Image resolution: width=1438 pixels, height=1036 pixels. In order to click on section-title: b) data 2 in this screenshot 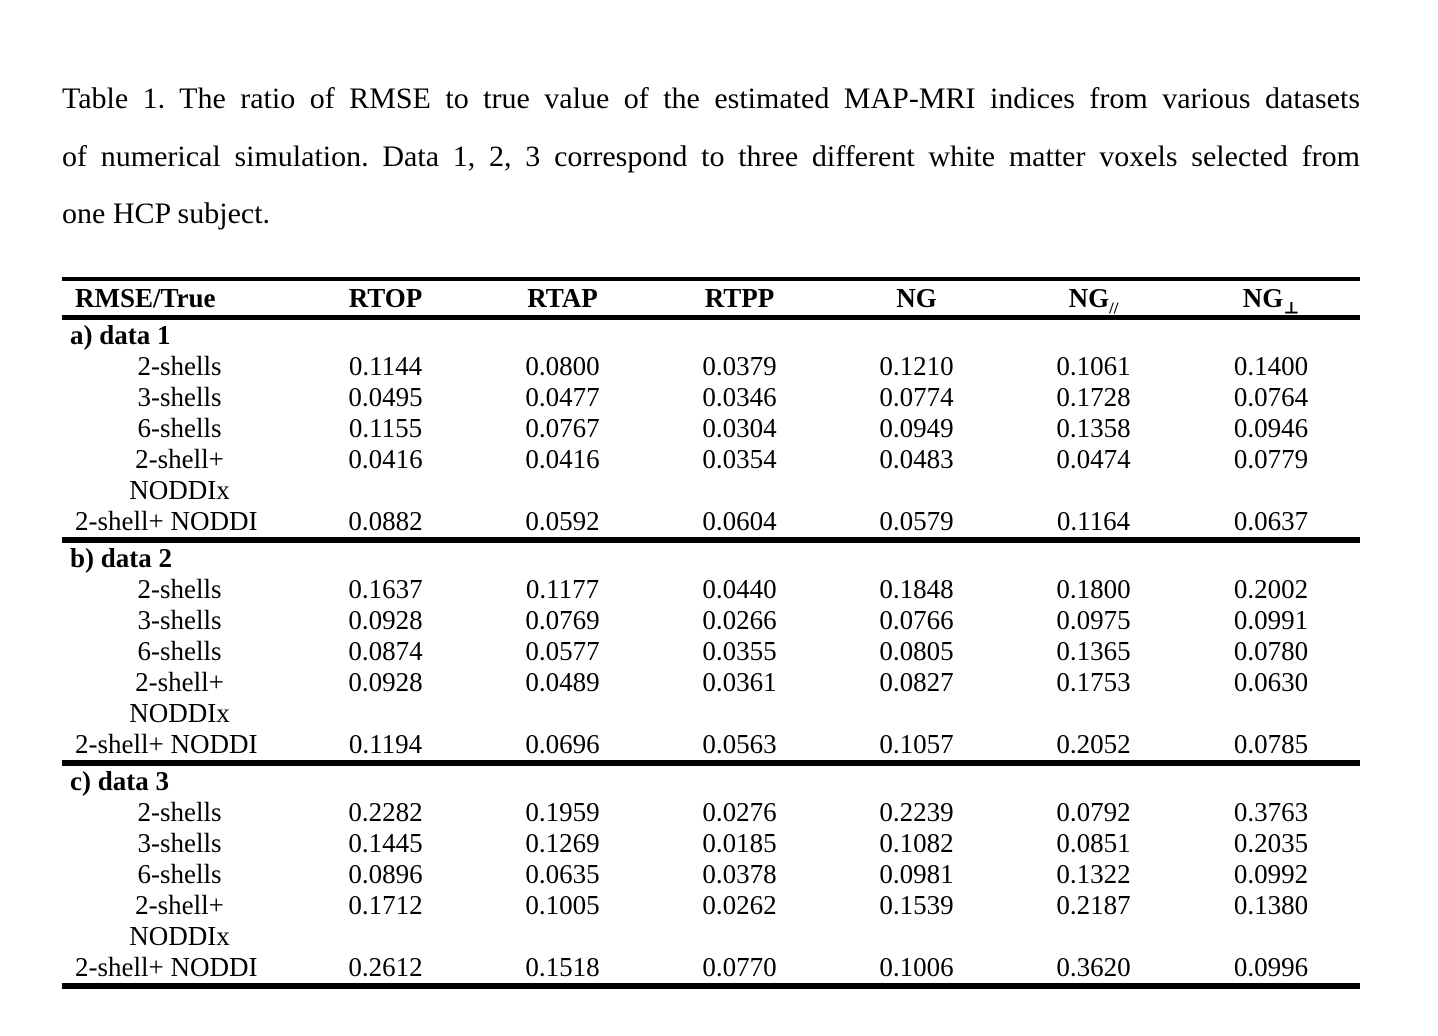, I will do `click(121, 558)`.